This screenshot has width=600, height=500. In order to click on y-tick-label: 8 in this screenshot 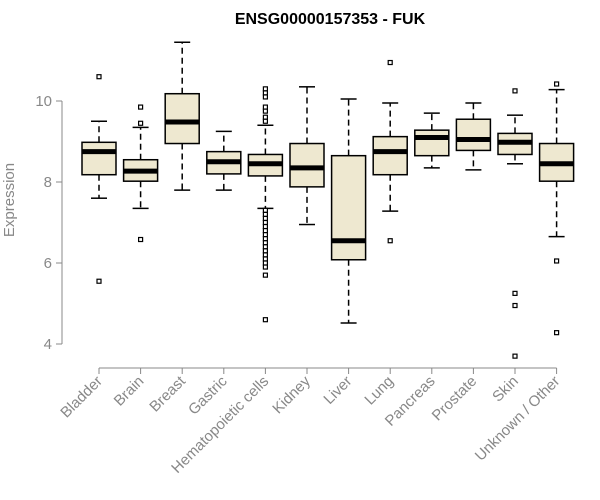, I will do `click(48, 182)`.